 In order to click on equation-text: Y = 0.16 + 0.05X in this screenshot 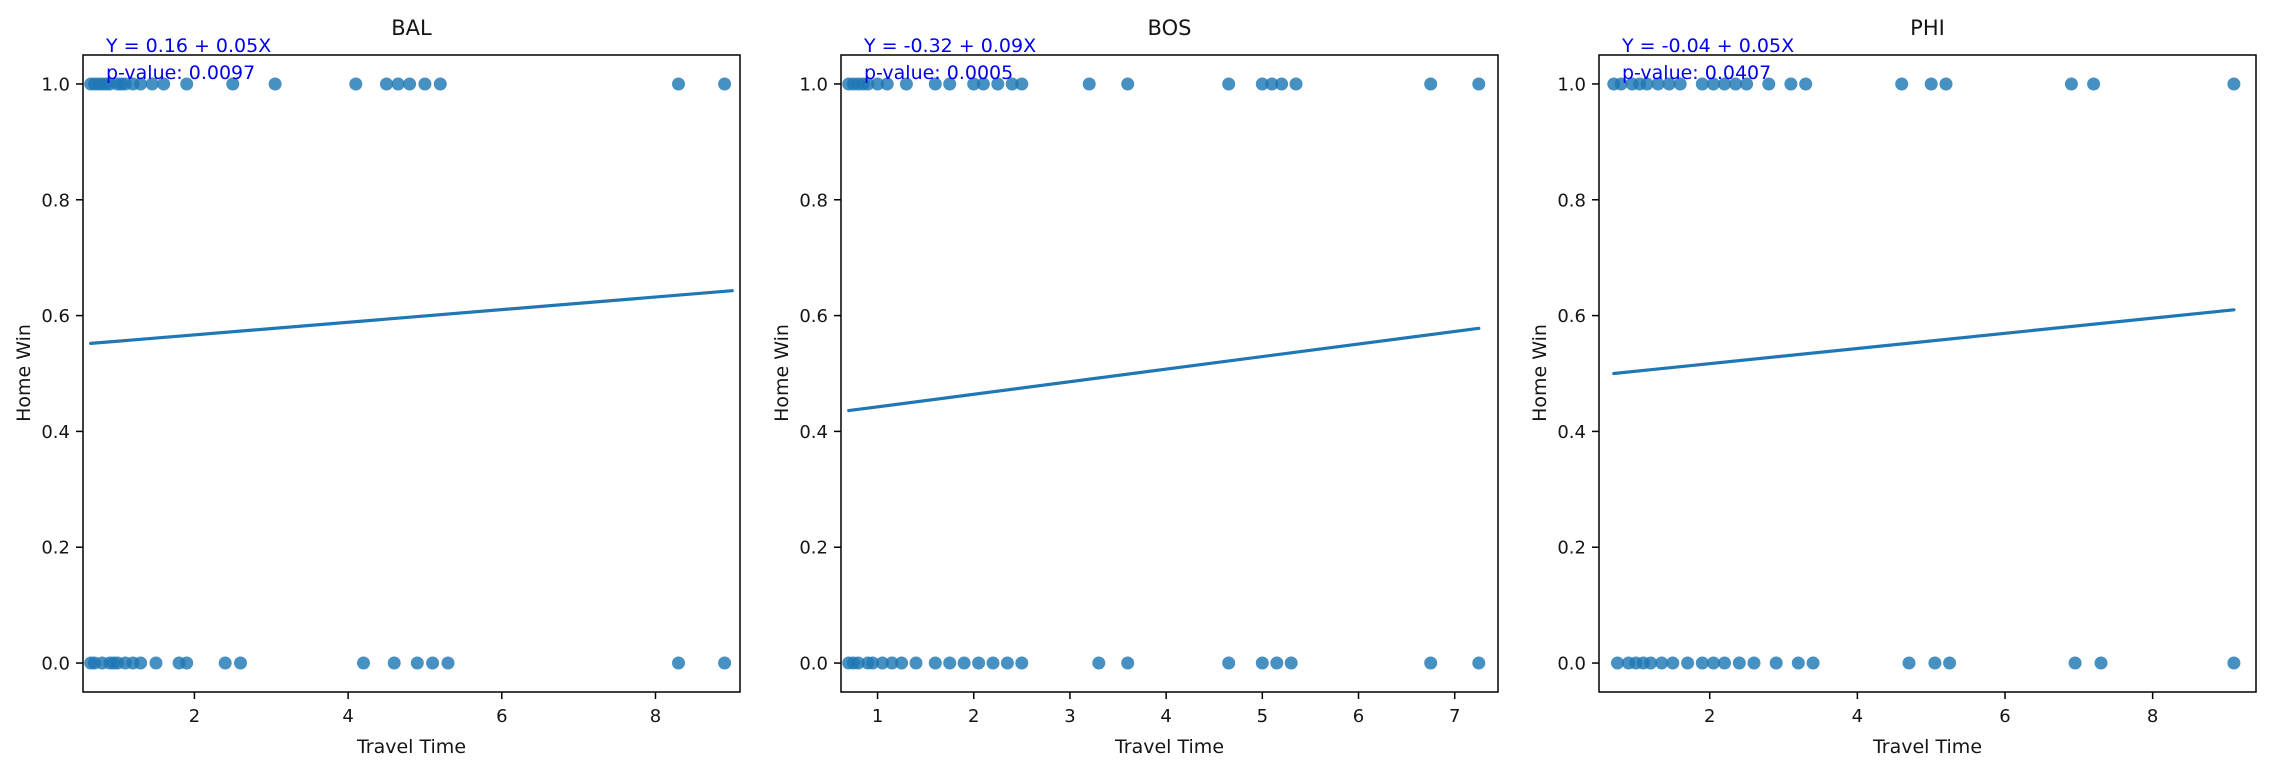, I will do `click(189, 46)`.